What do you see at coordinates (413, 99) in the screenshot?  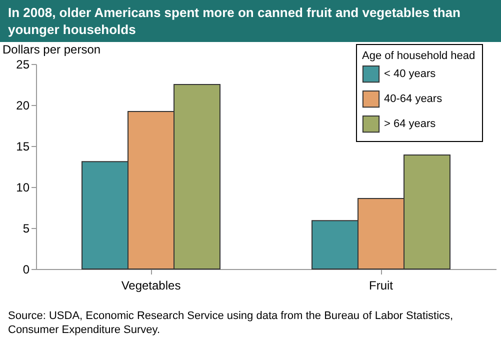 I see `legend-label: 40-64 years` at bounding box center [413, 99].